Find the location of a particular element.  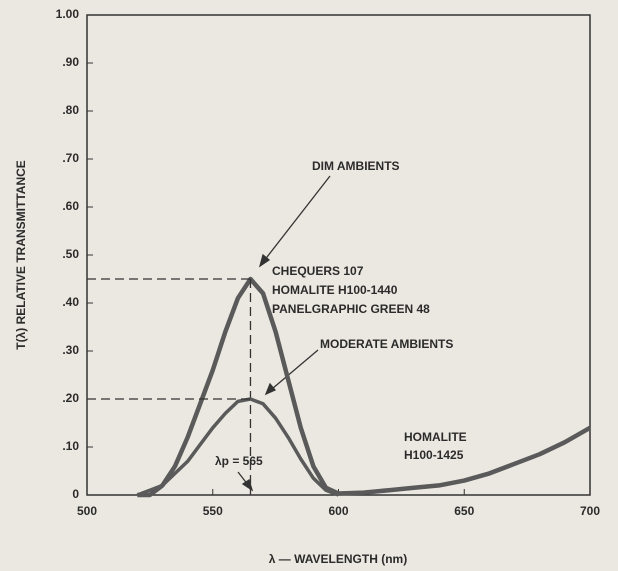

annotation: PANELGRAPHIC GREEN 48 is located at coordinates (351, 309).